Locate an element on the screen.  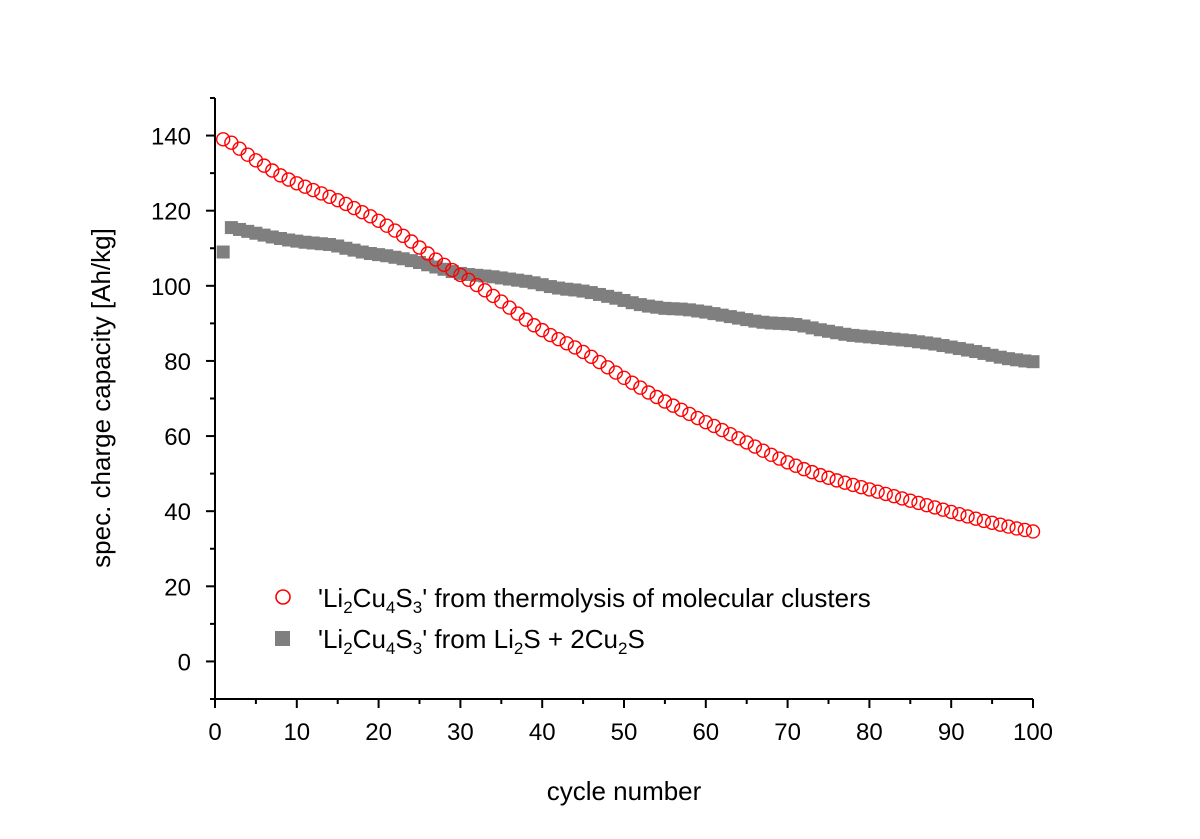
x-tick-label: 10 is located at coordinates (296, 732).